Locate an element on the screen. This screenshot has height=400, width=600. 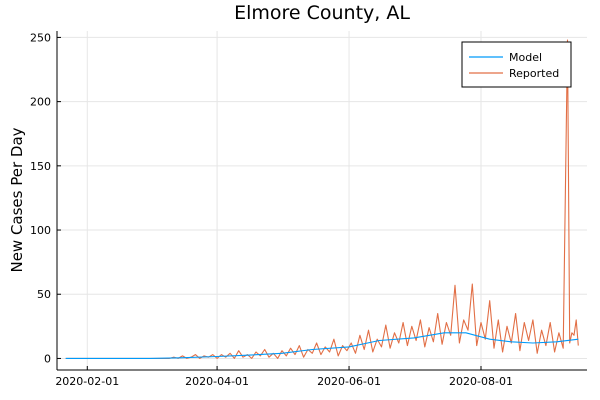
legend-box is located at coordinates (516, 64).